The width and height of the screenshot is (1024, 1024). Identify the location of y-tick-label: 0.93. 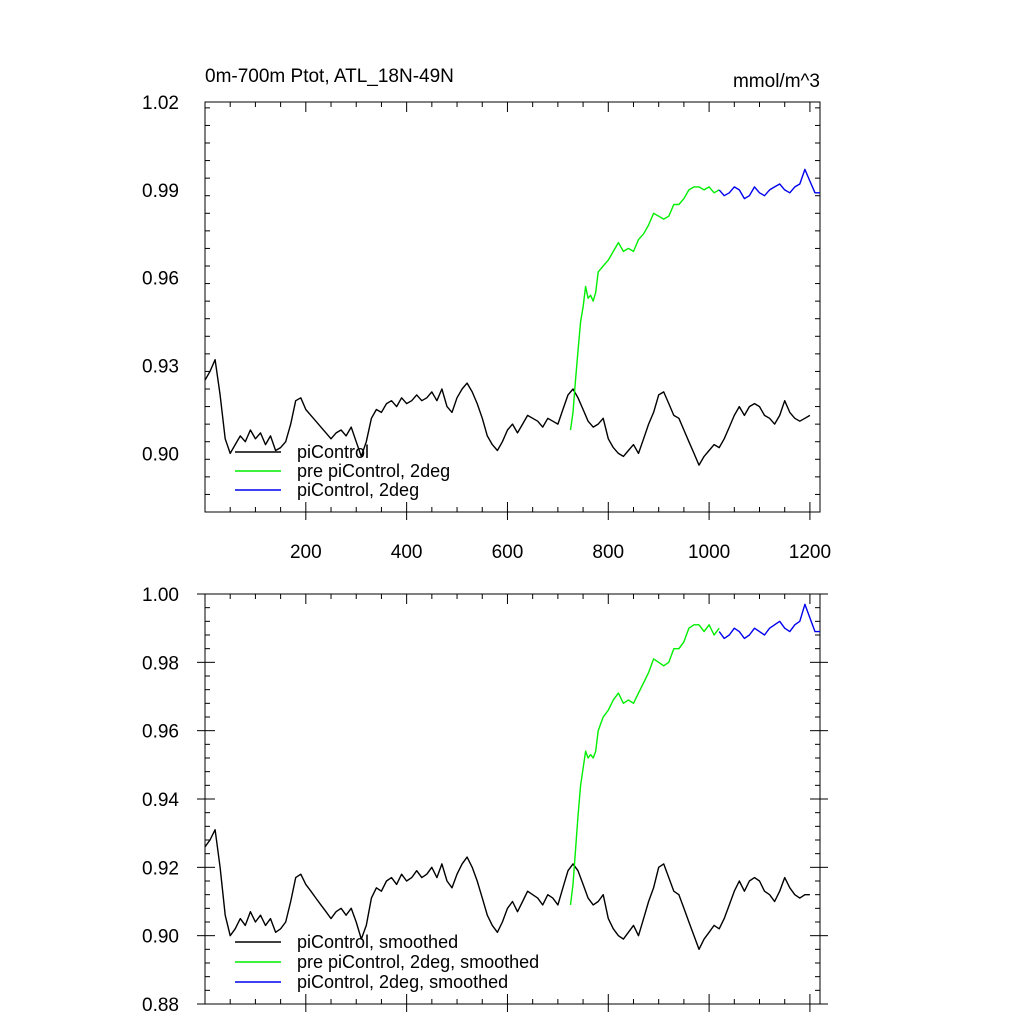
(160, 367).